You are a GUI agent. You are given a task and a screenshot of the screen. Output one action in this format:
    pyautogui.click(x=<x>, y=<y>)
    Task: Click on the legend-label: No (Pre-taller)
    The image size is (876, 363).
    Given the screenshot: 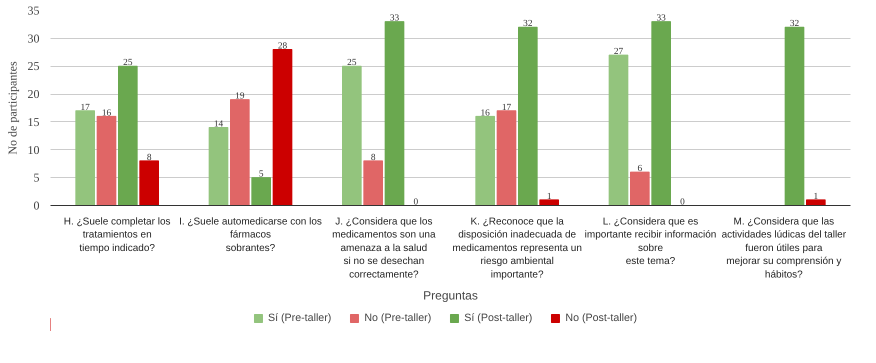 What is the action you would take?
    pyautogui.click(x=398, y=318)
    